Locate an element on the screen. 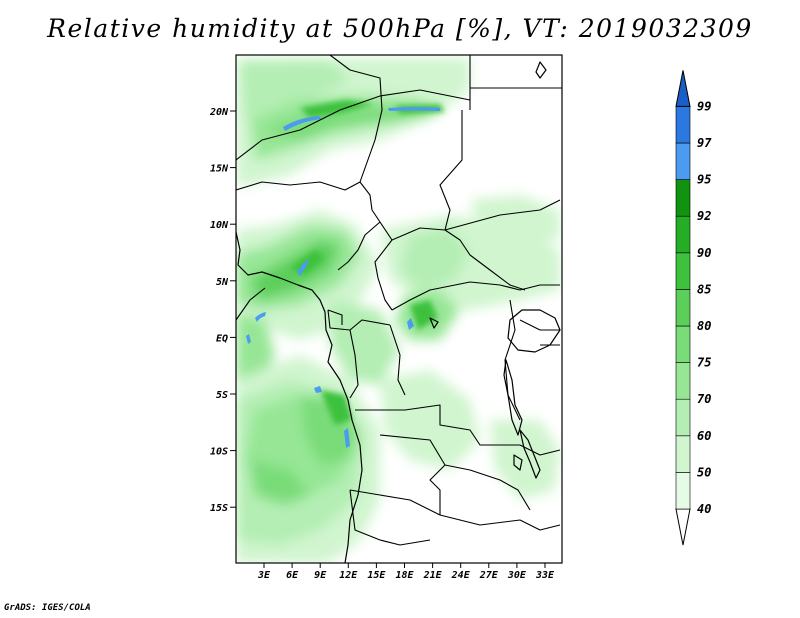 The image size is (800, 618). lon-tick-label: 3E is located at coordinates (264, 575).